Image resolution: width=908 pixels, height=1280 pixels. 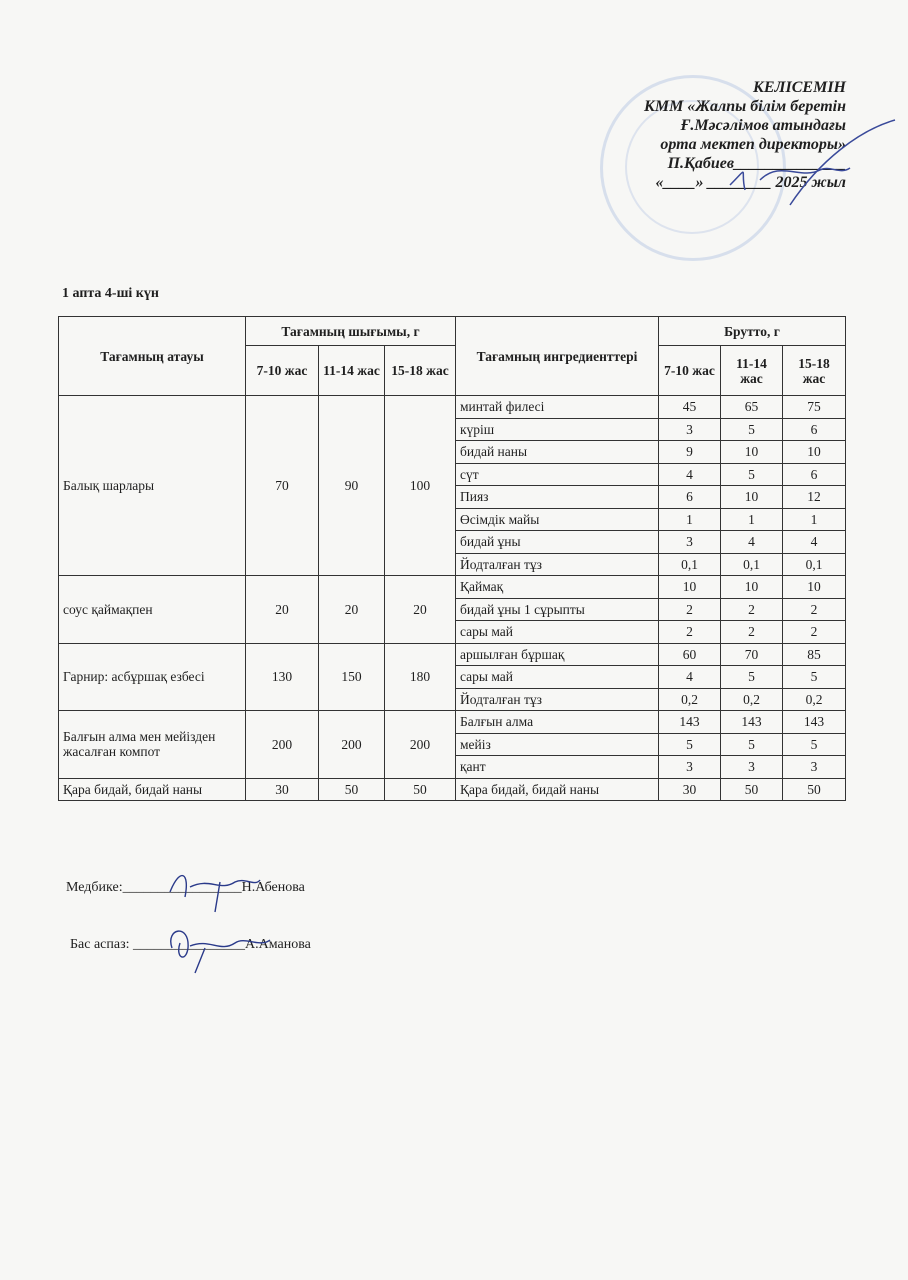 What do you see at coordinates (745, 106) in the screenshot?
I see `approval-line: КММ «Жалпы білім беретін` at bounding box center [745, 106].